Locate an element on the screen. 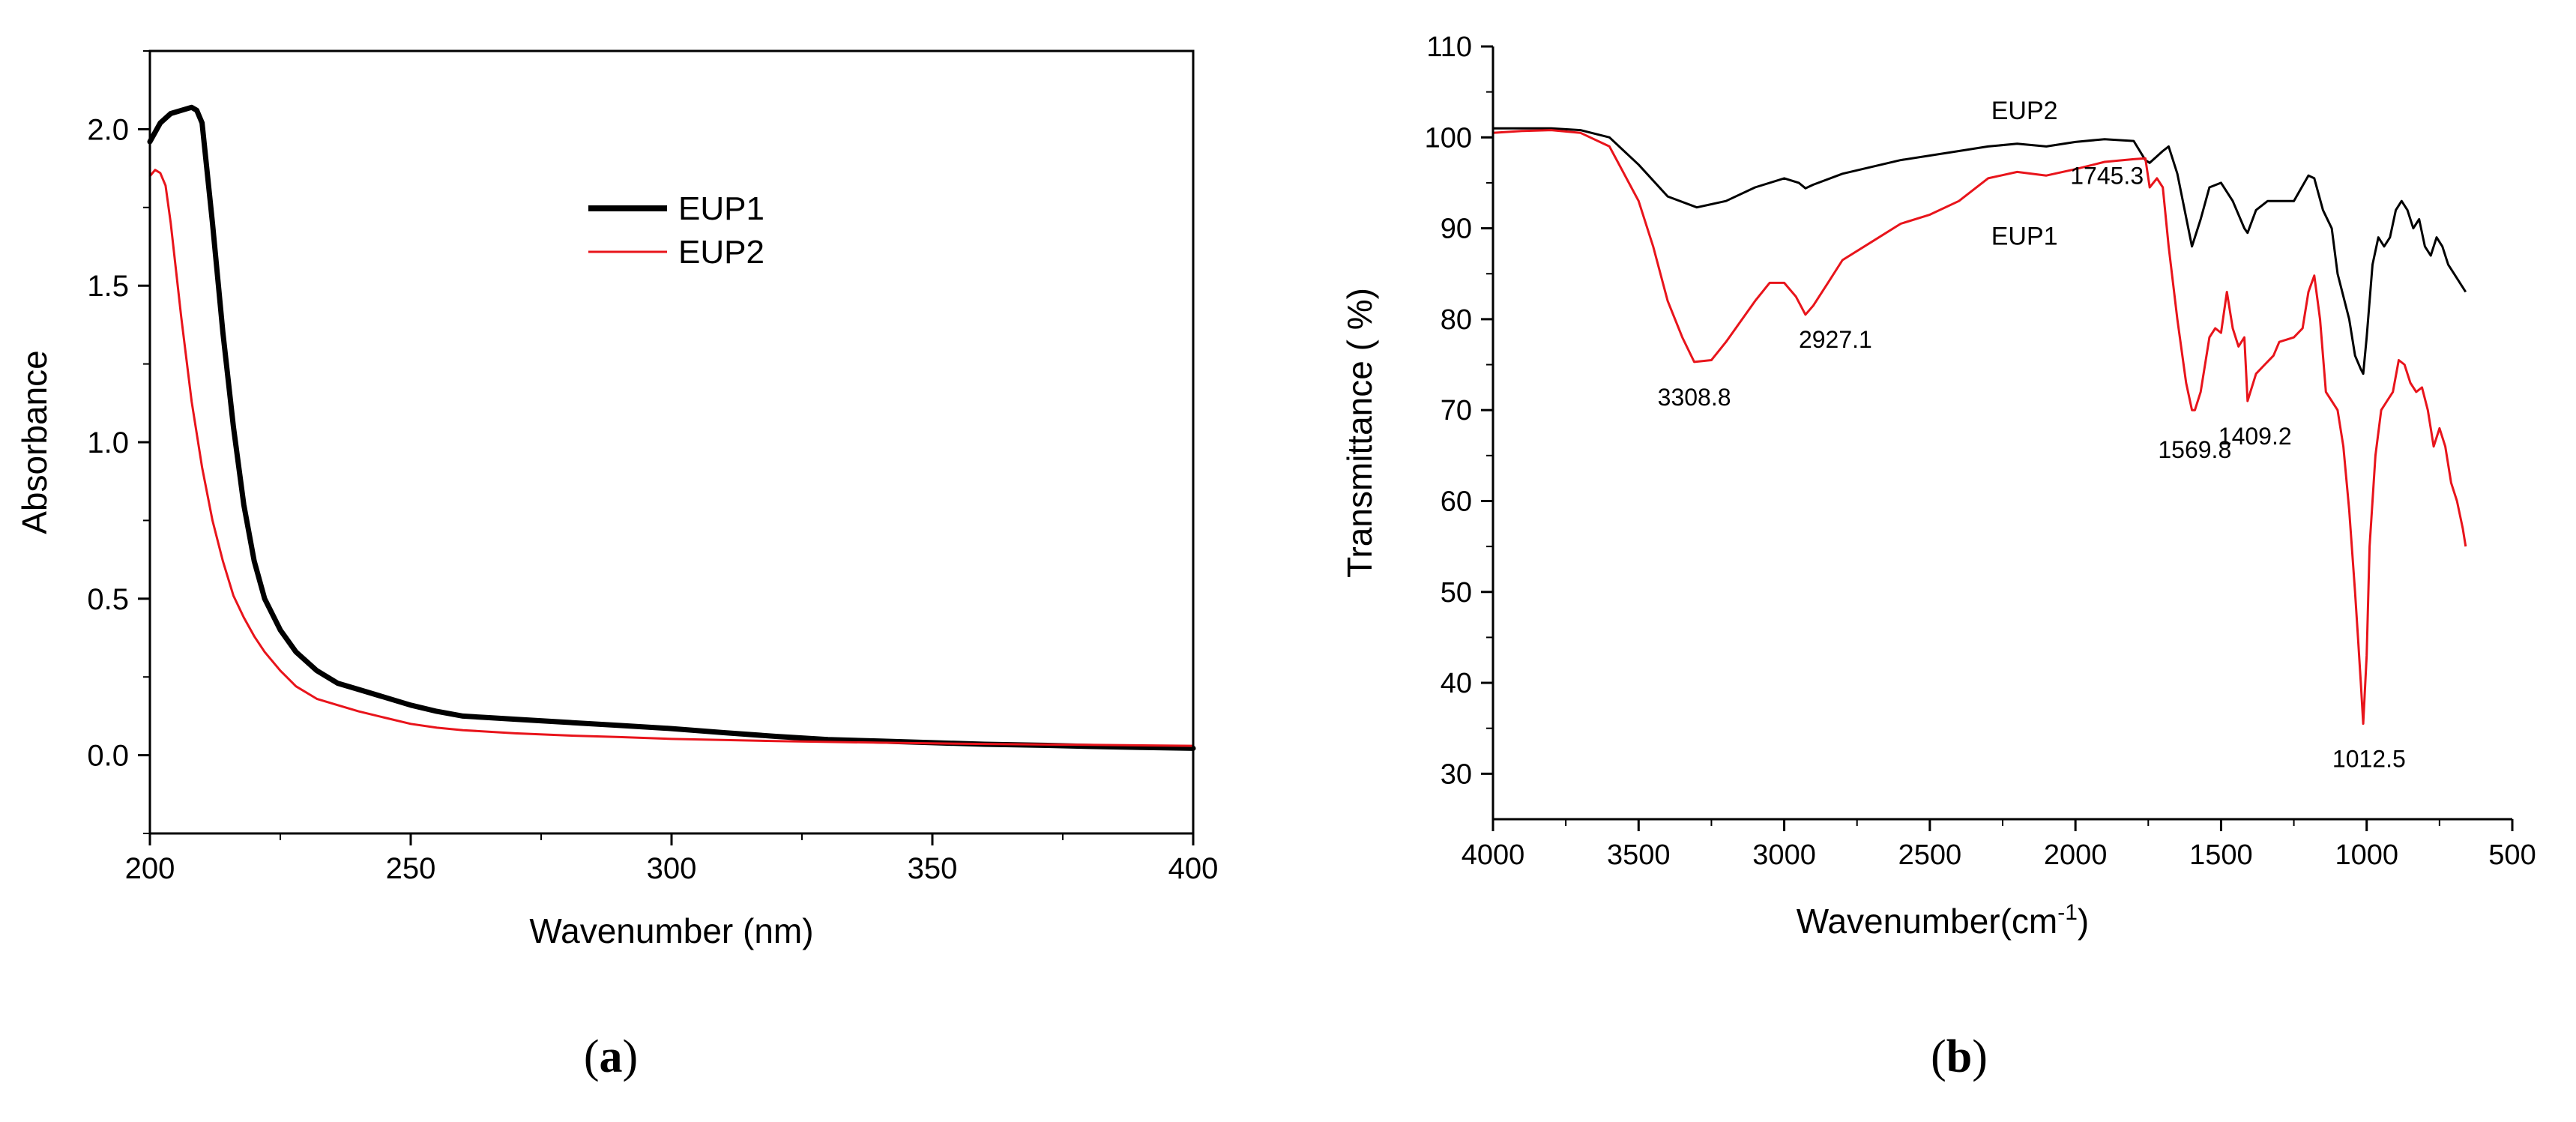 This screenshot has width=2576, height=1122. x-tick-label: 350 is located at coordinates (933, 868).